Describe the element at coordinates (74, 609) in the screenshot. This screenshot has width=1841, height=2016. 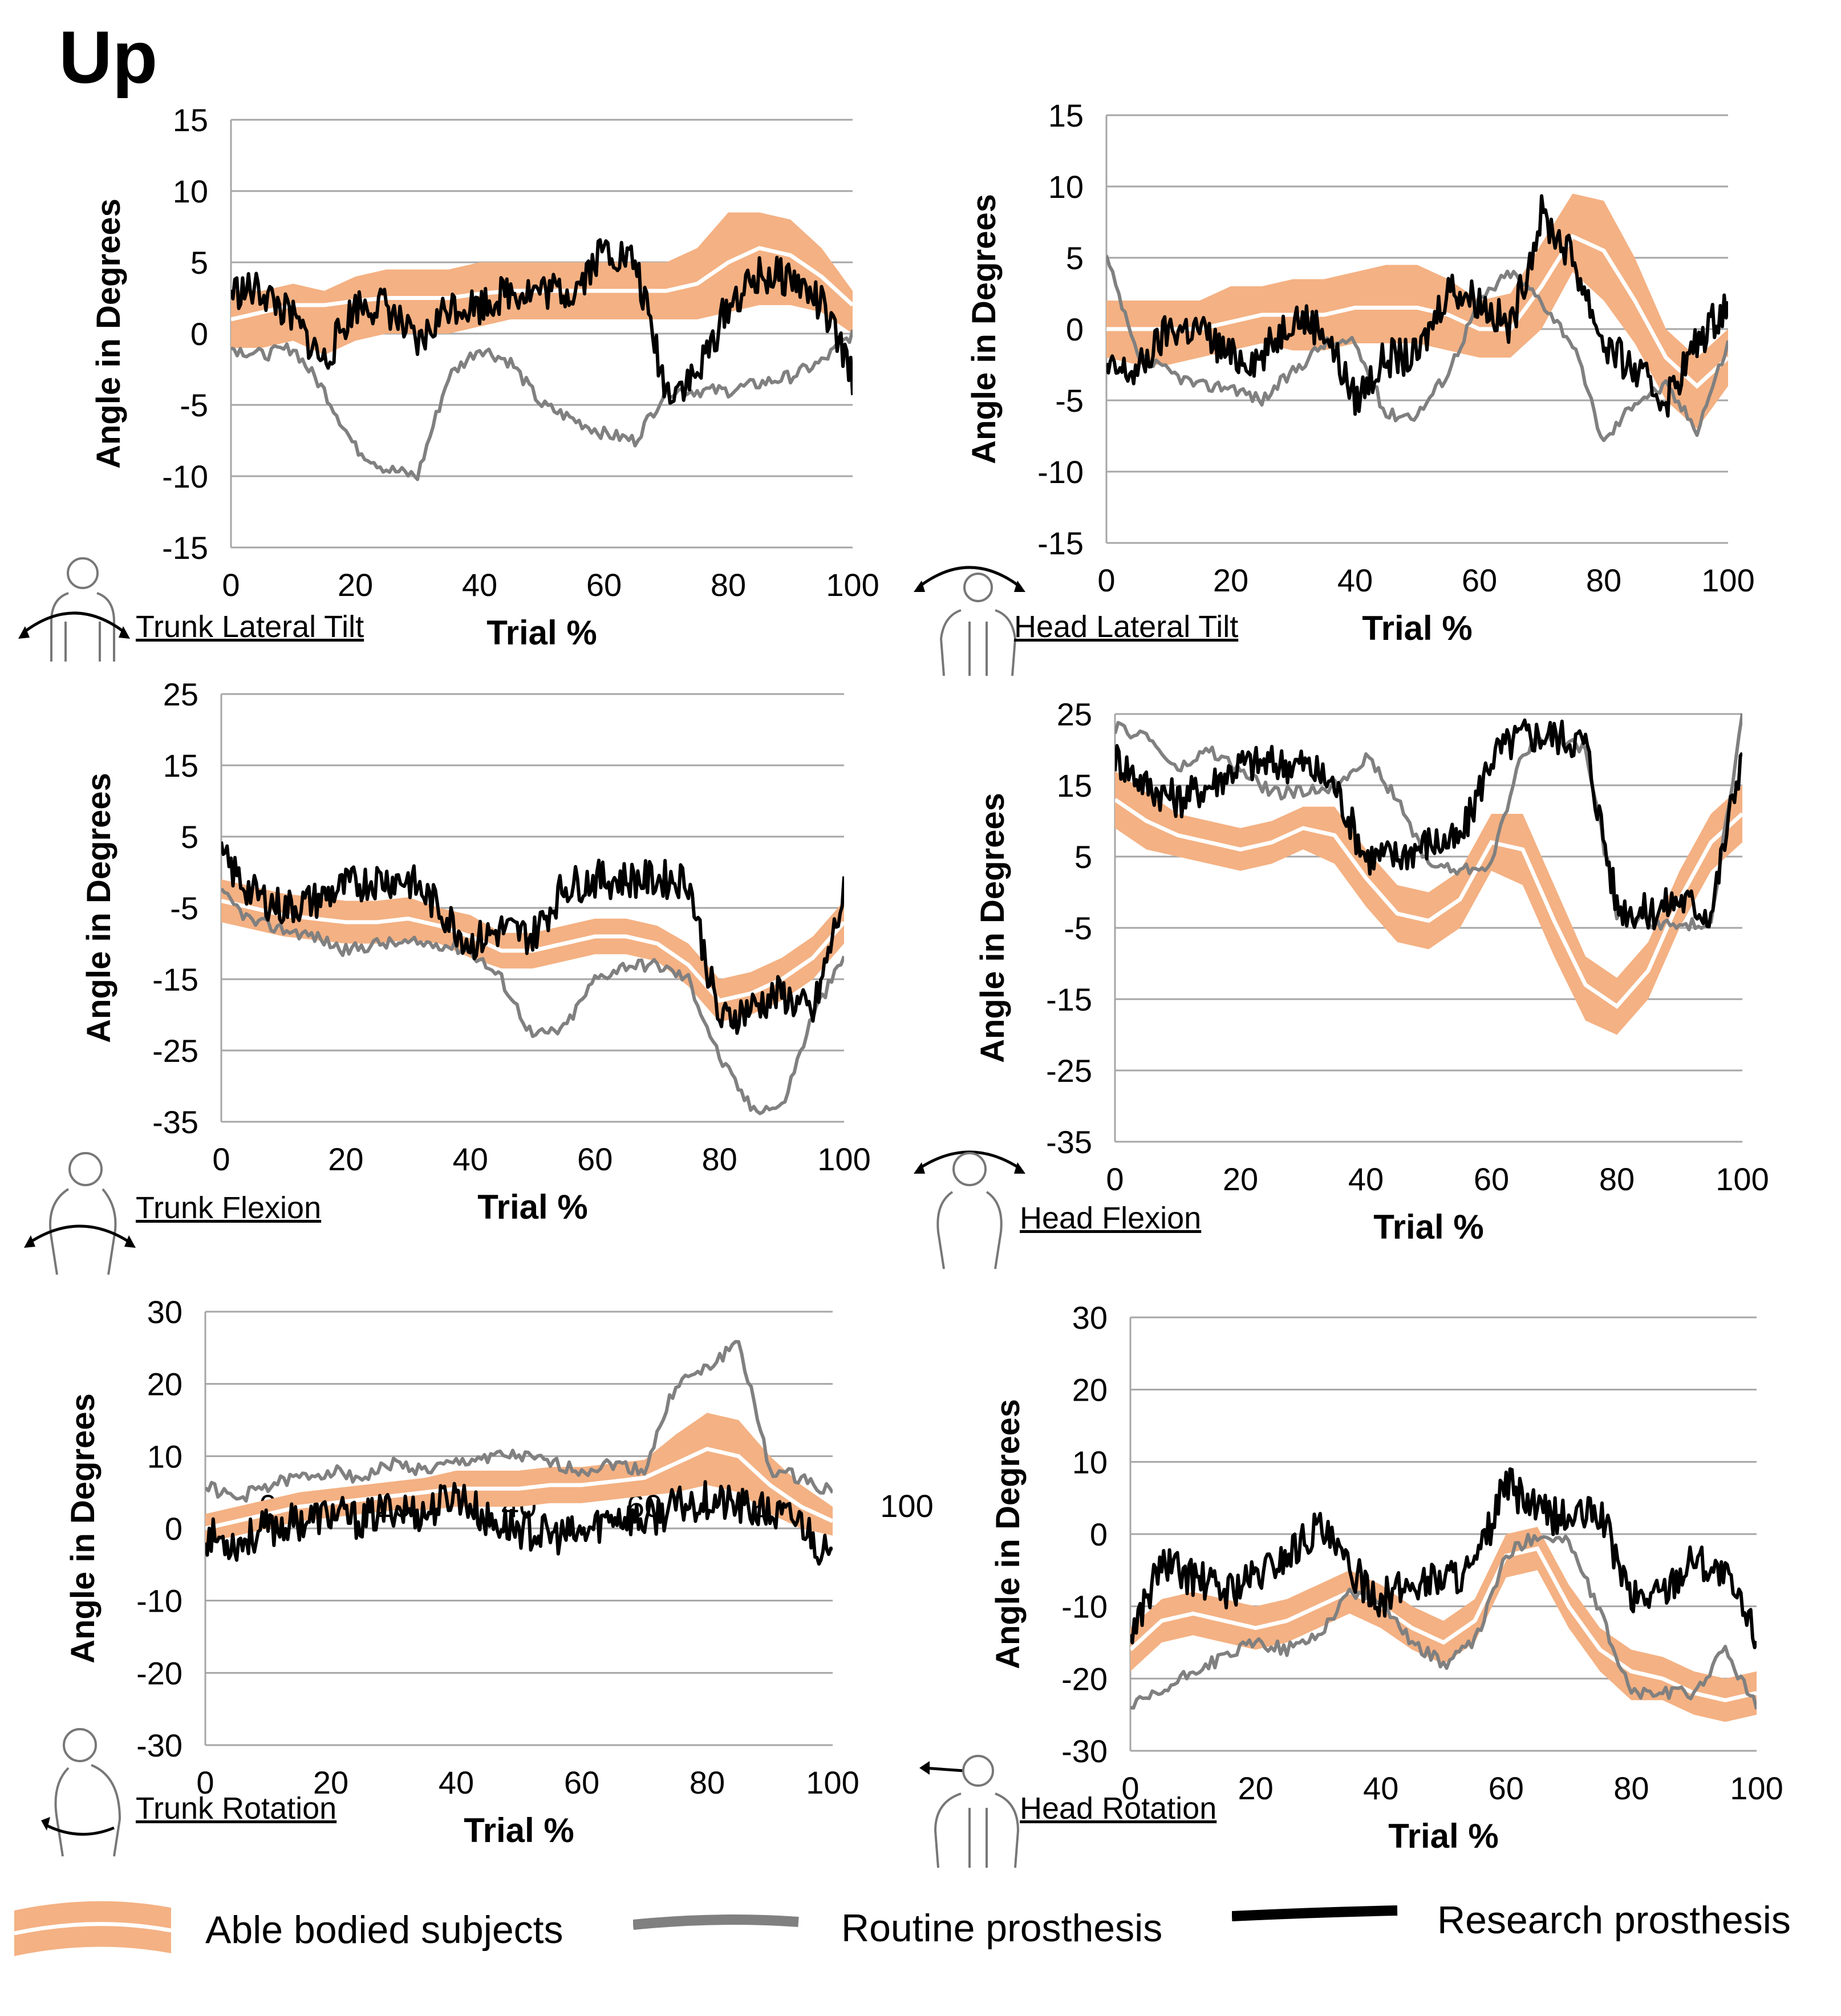
I see `trunk-lateral-tilt-icon` at that location.